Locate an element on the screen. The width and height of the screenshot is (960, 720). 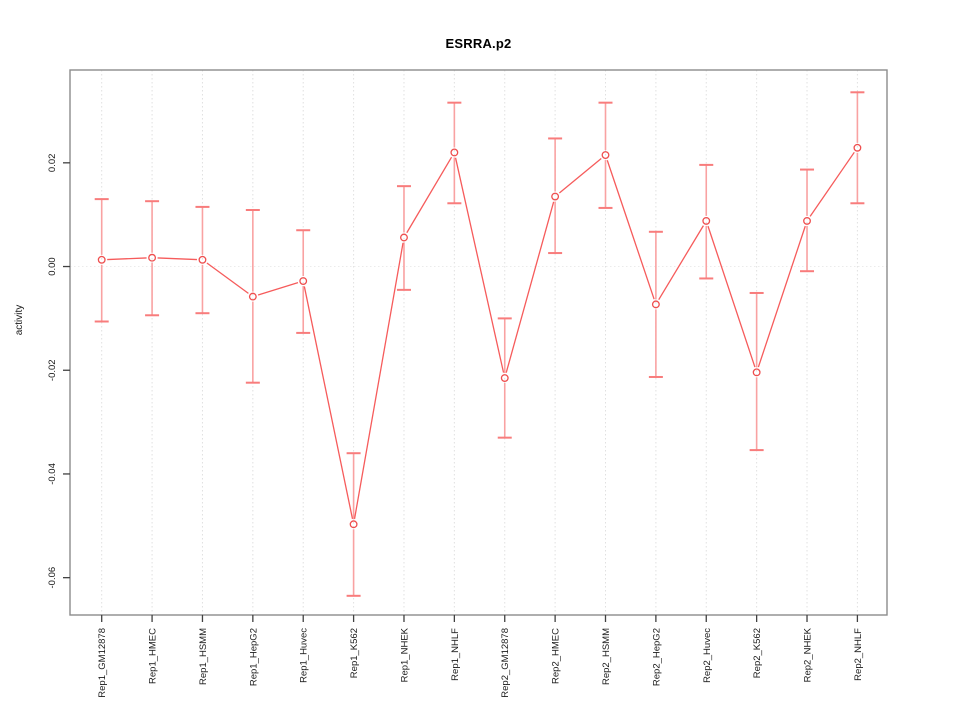
y-axis-label: activity is located at coordinates (19, 320).